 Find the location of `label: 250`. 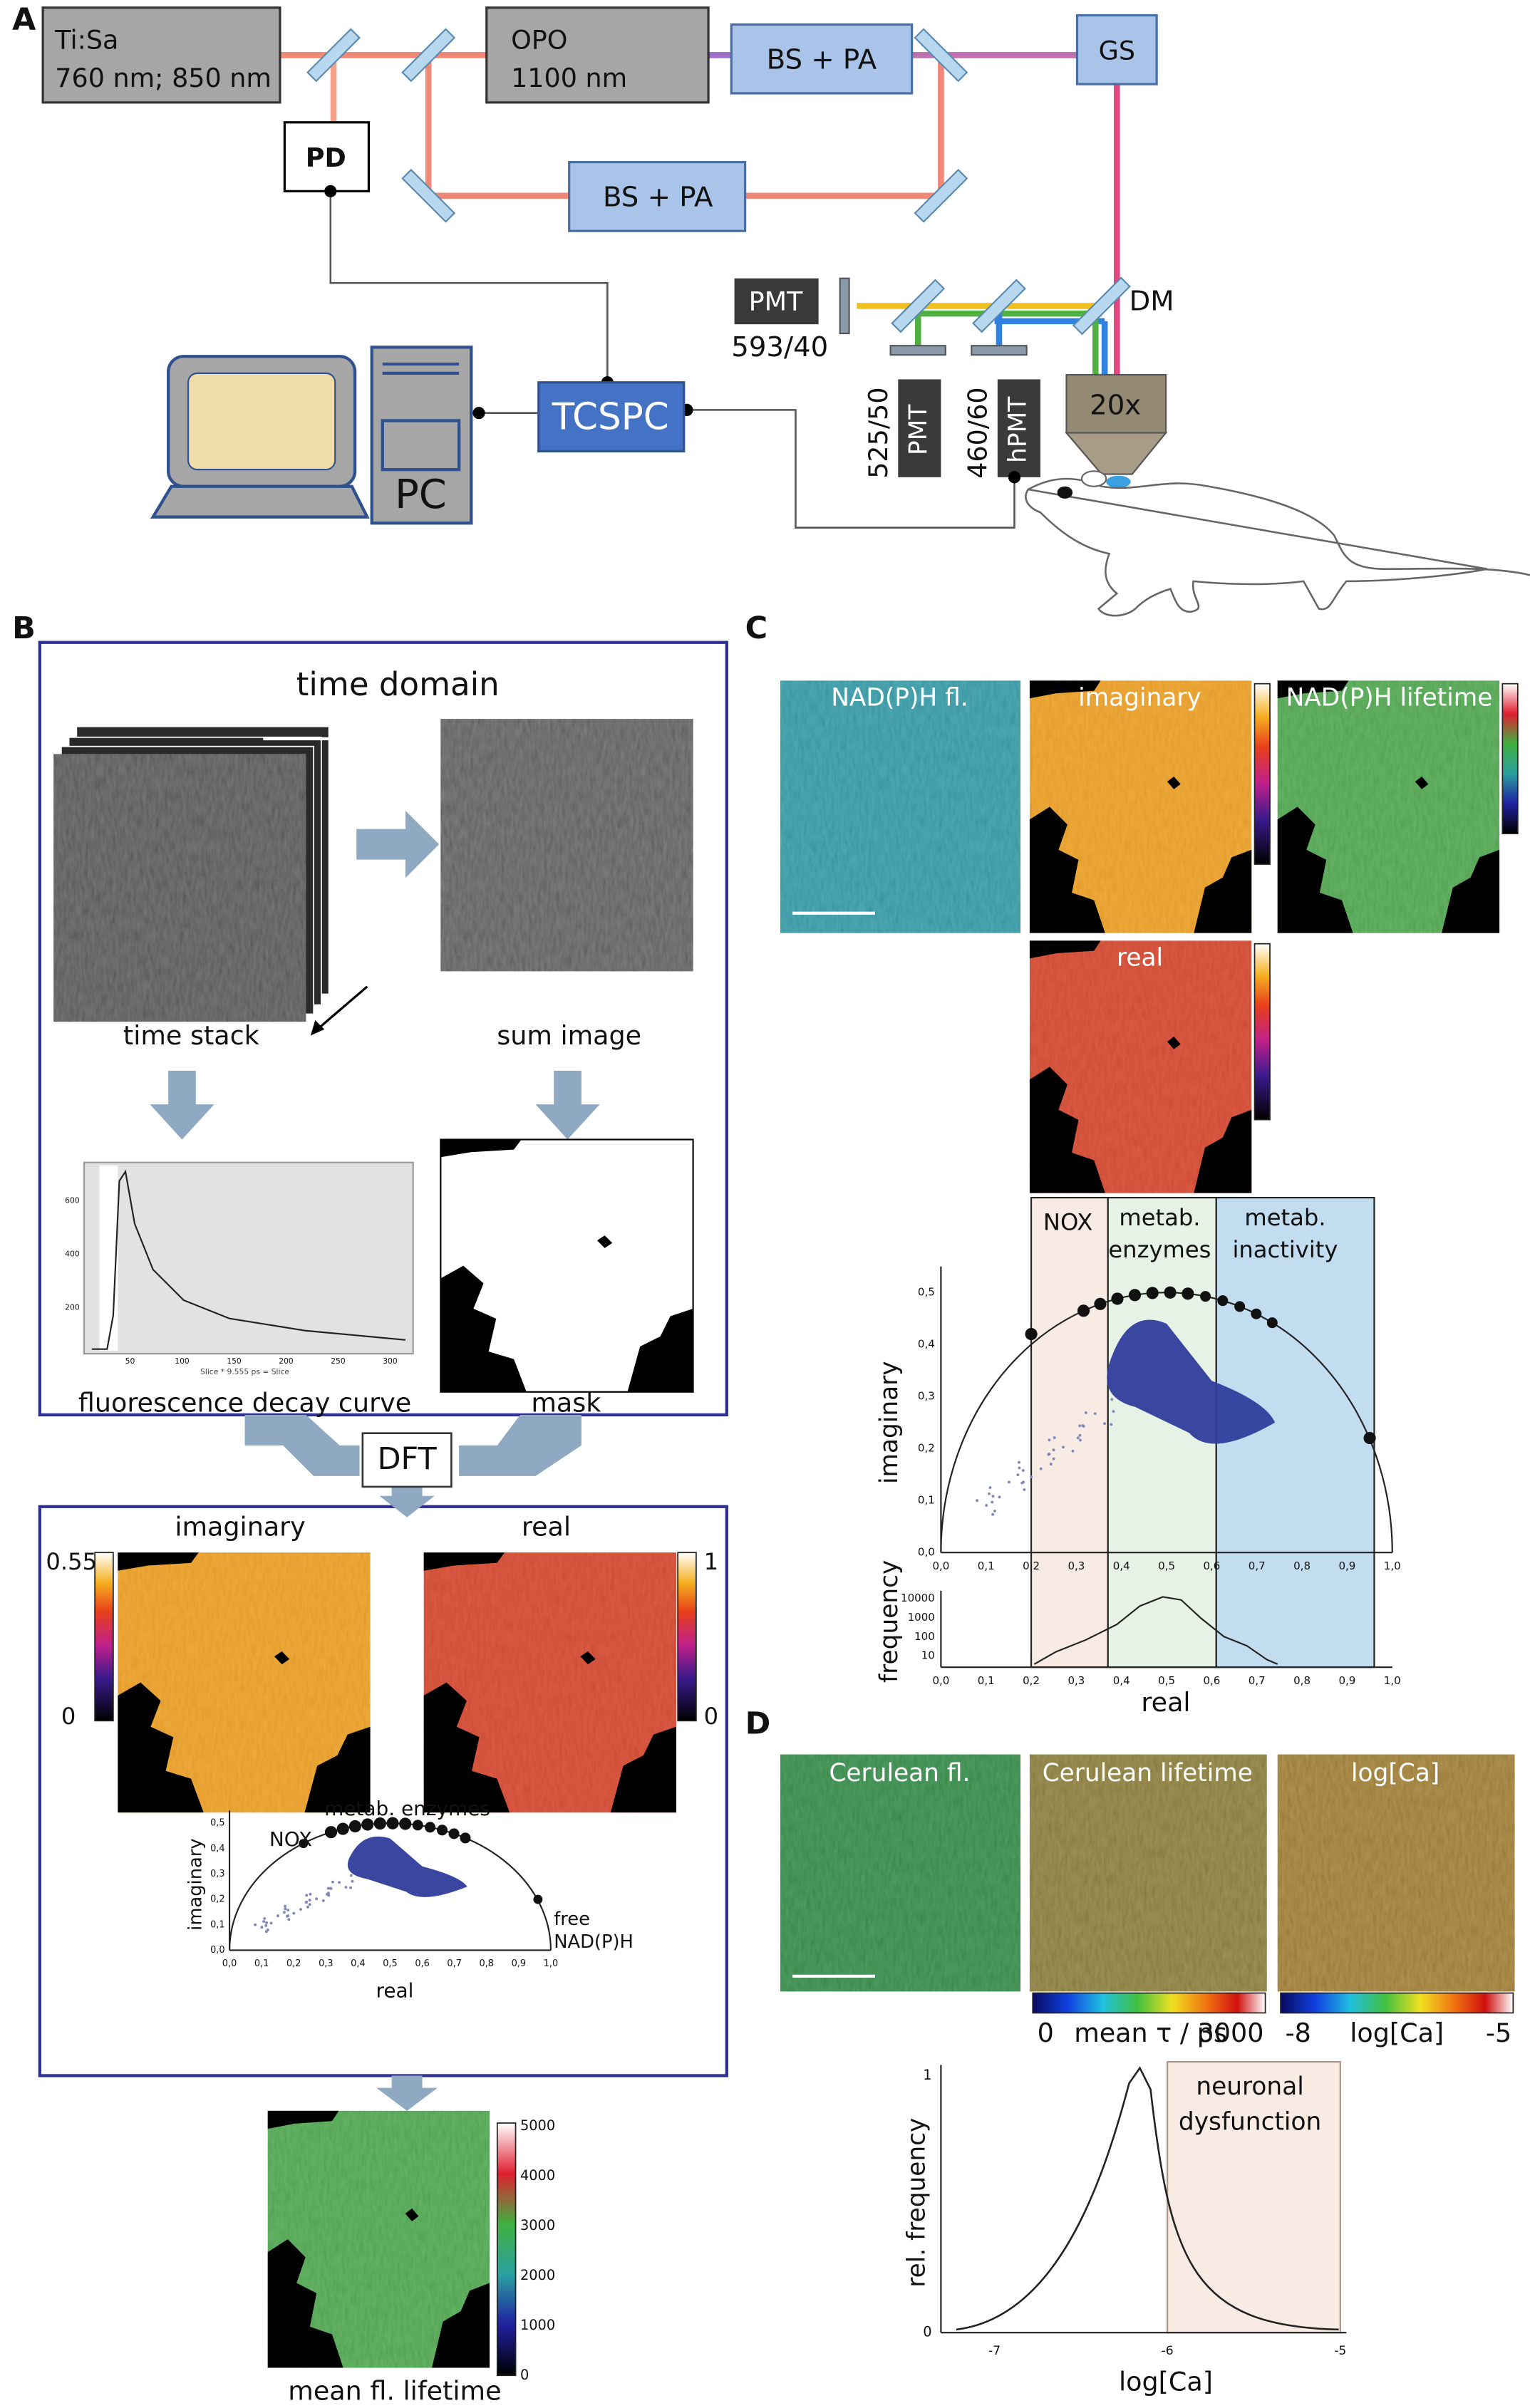

label: 250 is located at coordinates (338, 1361).